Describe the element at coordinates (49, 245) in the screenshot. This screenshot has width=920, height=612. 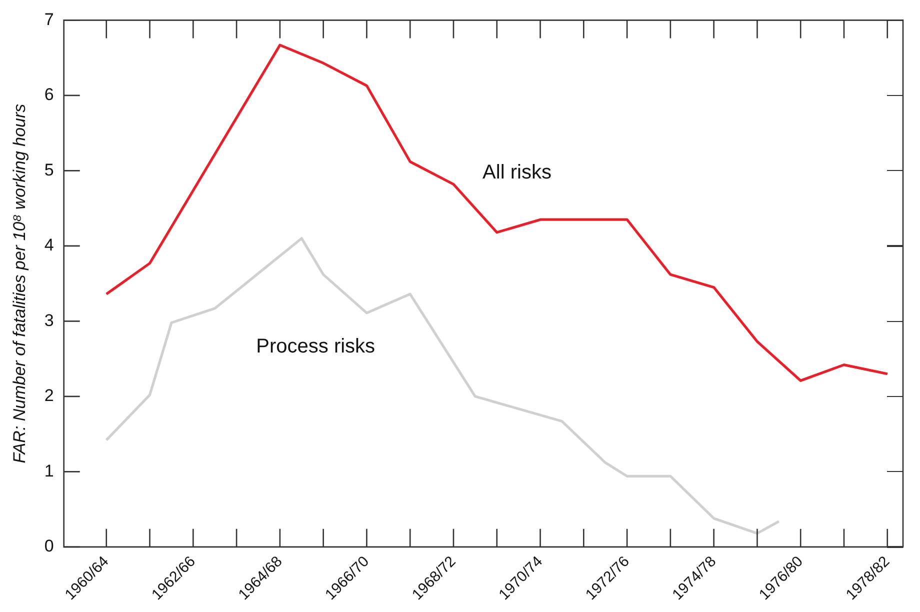
I see `y-tick-label: 4` at that location.